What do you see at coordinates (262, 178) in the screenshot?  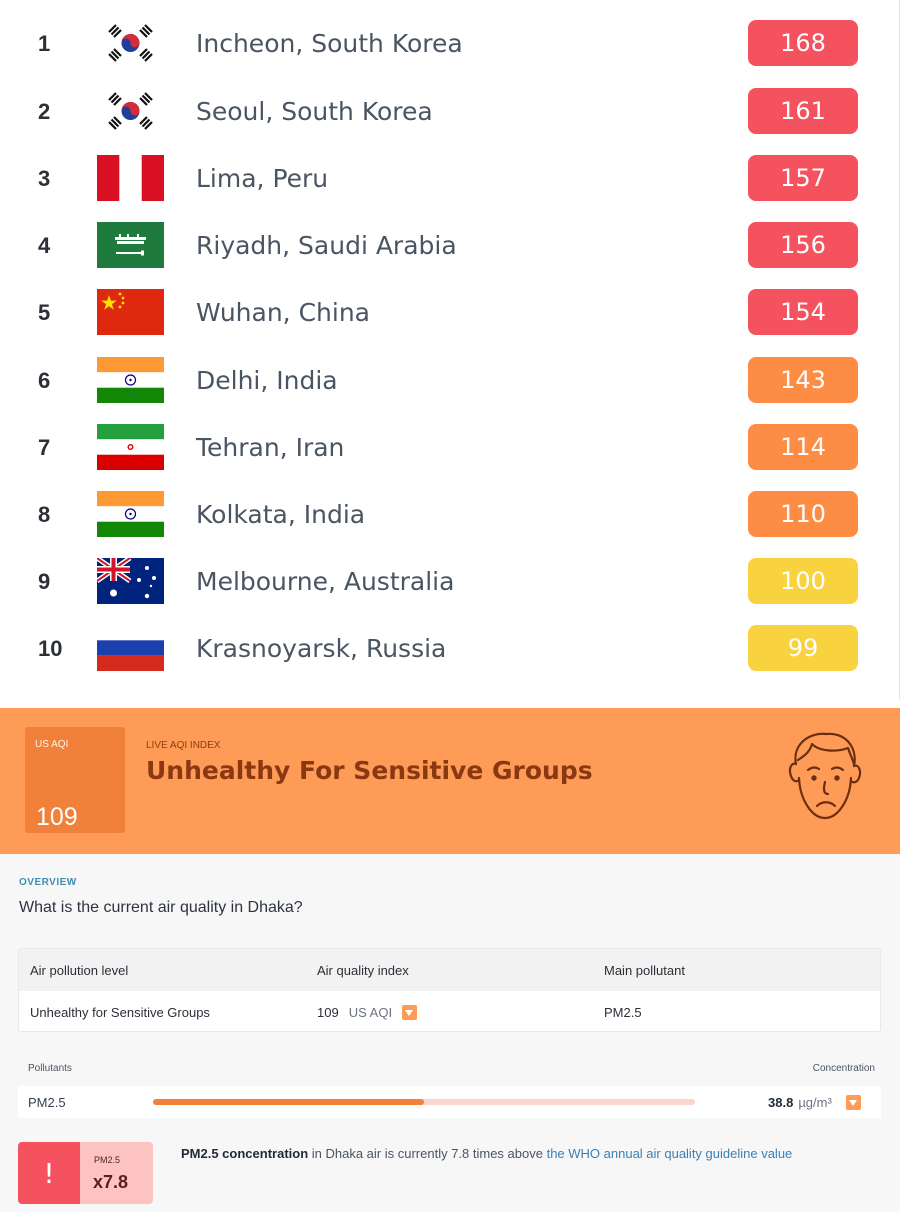 I see `city-name: Lima, Peru` at bounding box center [262, 178].